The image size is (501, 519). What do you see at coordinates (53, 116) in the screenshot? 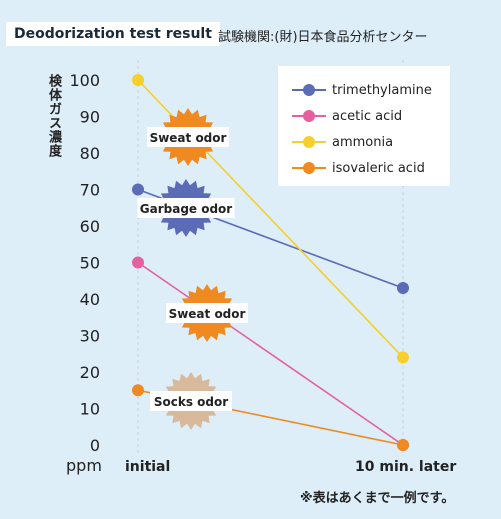
I see `y-axis-label: 検体ガス濃度` at bounding box center [53, 116].